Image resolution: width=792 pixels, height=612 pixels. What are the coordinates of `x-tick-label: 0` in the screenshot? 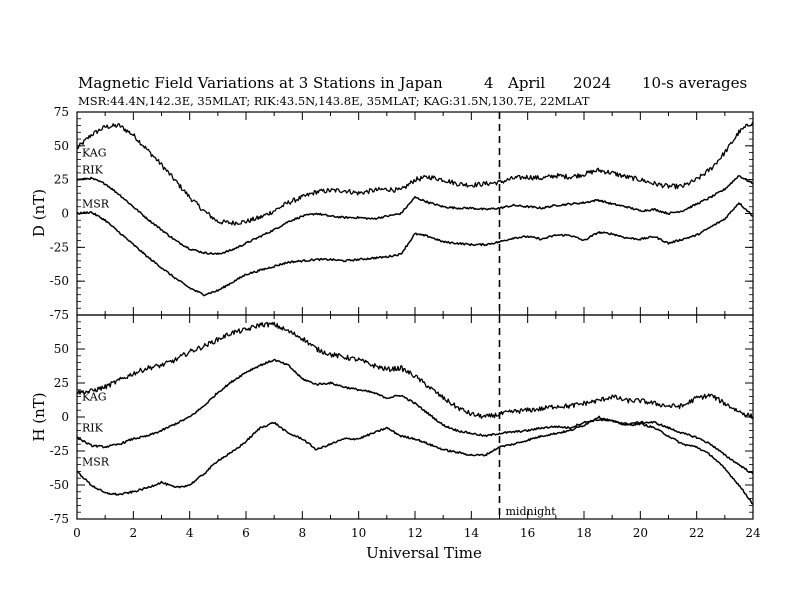 It's located at (77, 533).